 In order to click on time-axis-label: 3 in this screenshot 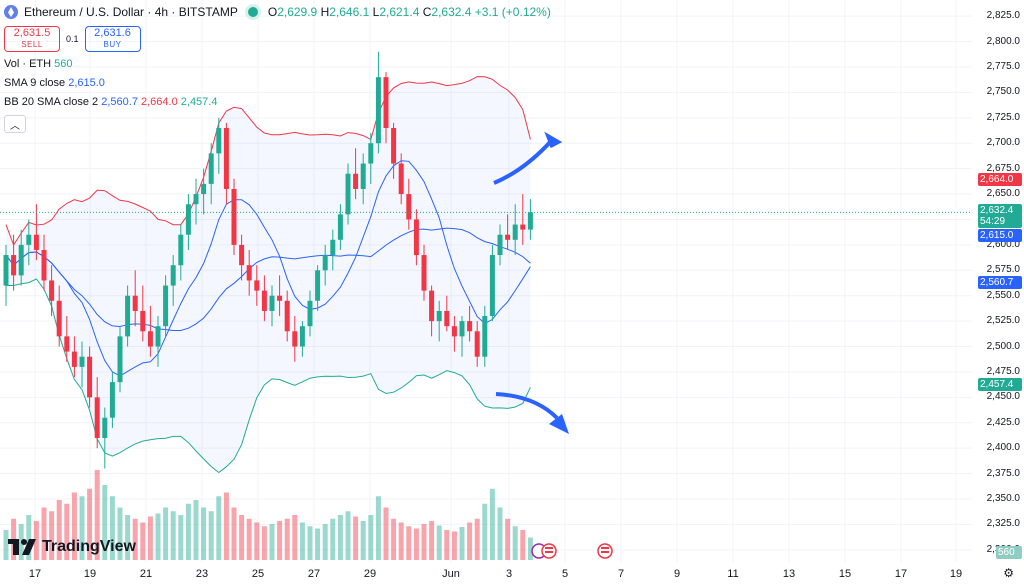, I will do `click(509, 574)`.